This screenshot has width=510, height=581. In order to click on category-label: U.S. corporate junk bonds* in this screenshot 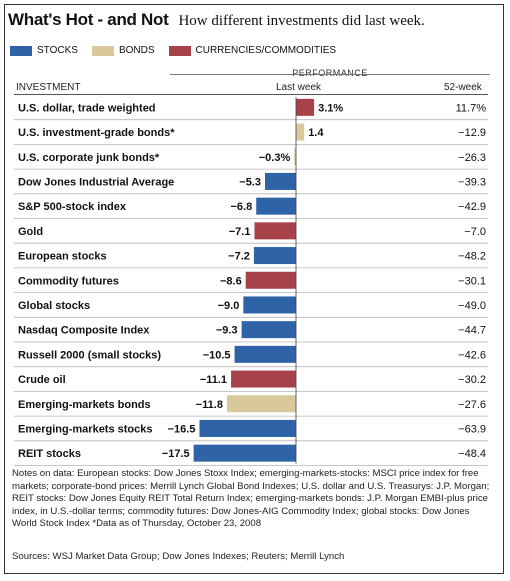, I will do `click(89, 158)`.